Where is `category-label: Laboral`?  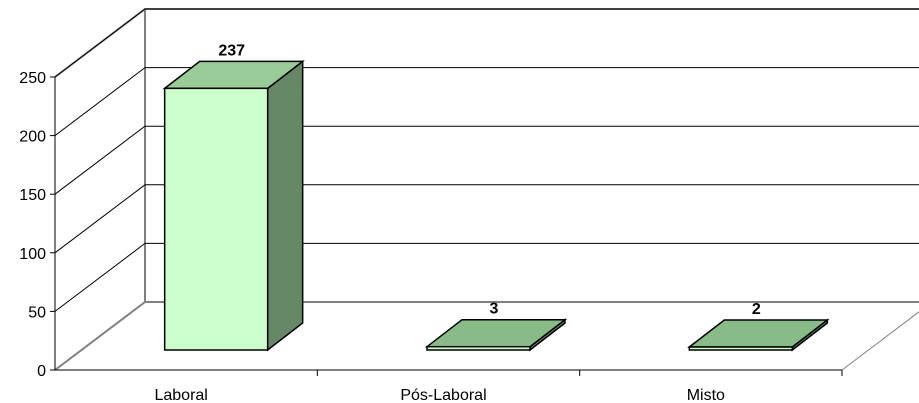 category-label: Laboral is located at coordinates (180, 395).